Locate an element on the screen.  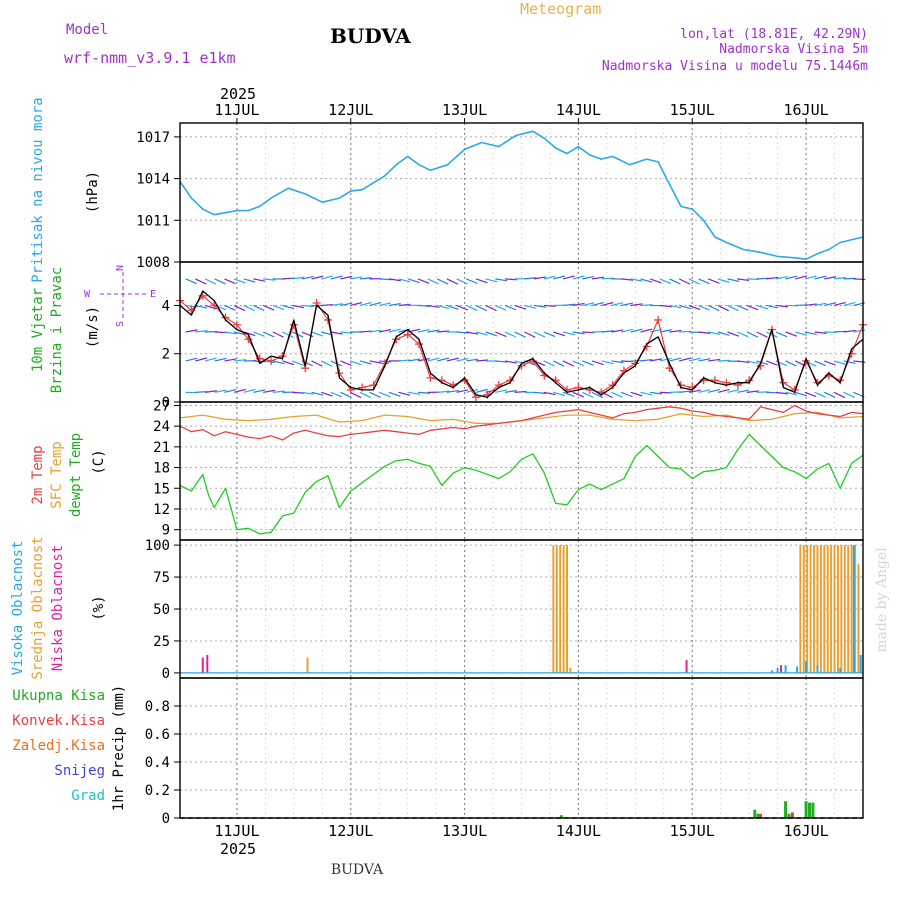
y-tick-label: 15 is located at coordinates (161, 489).